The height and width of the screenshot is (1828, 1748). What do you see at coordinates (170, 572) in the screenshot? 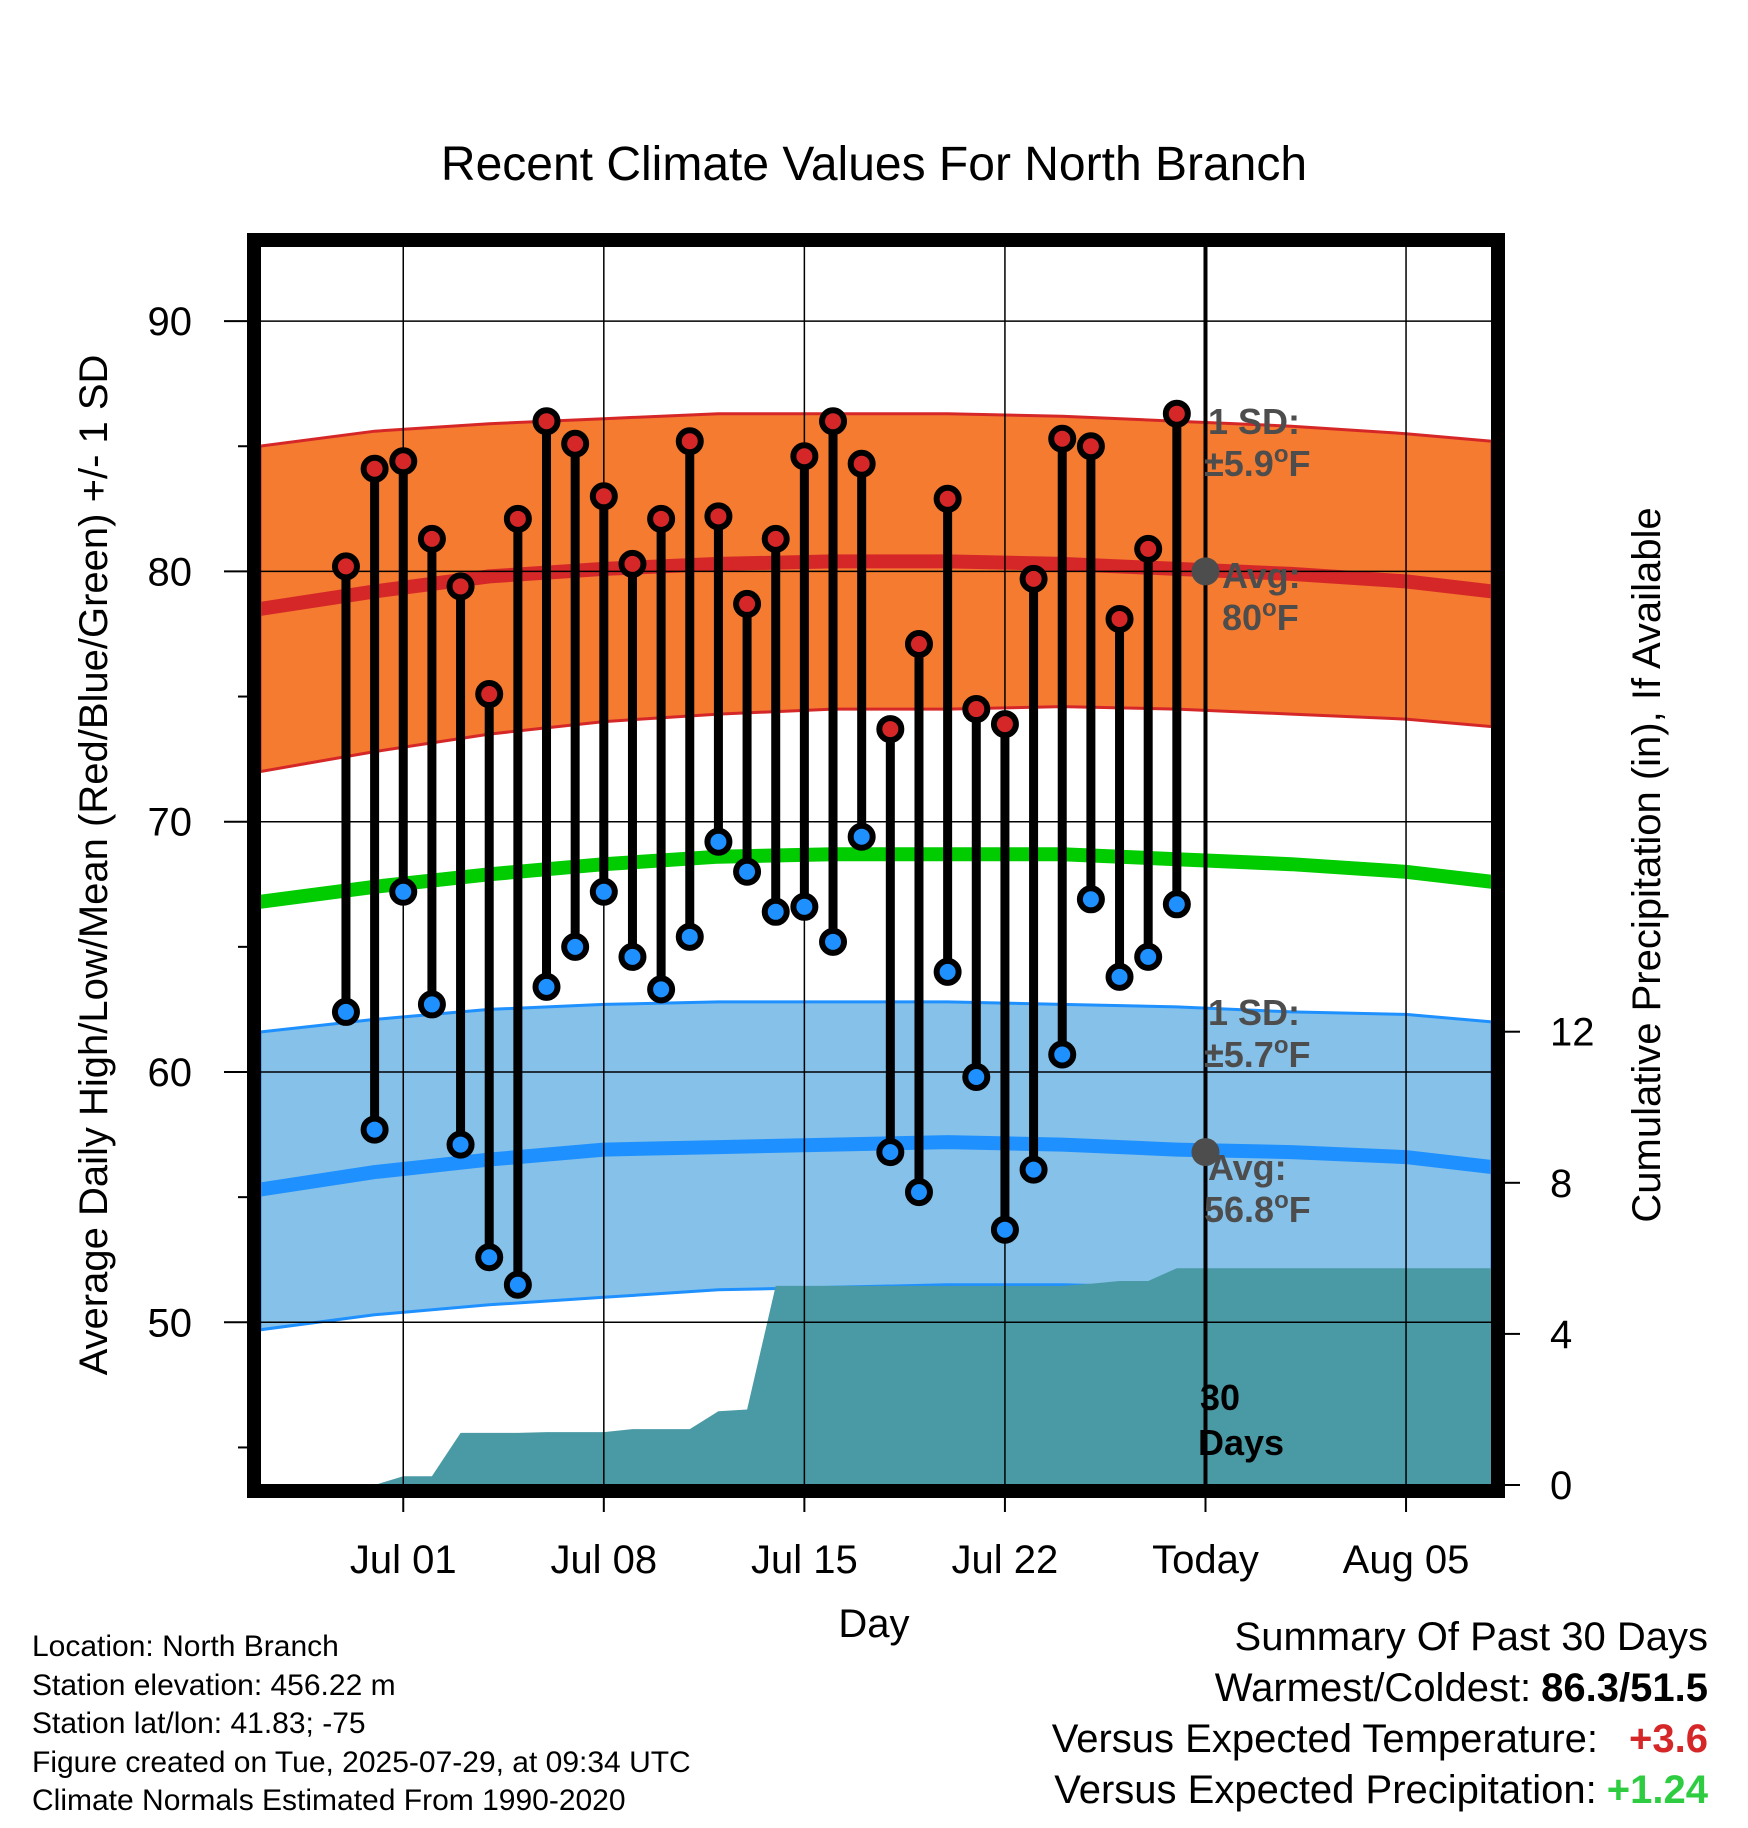
I see `y-tick-label-left: 80` at bounding box center [170, 572].